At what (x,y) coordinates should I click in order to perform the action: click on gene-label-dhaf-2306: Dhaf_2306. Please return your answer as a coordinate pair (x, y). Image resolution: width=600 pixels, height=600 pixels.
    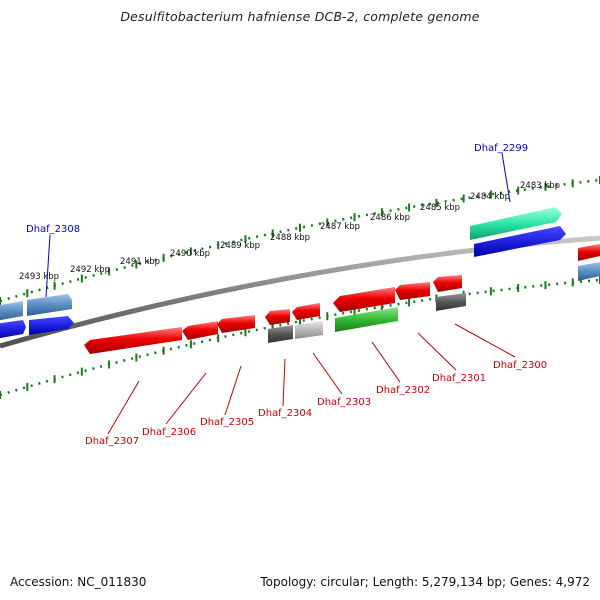
    Looking at the image, I should click on (169, 432).